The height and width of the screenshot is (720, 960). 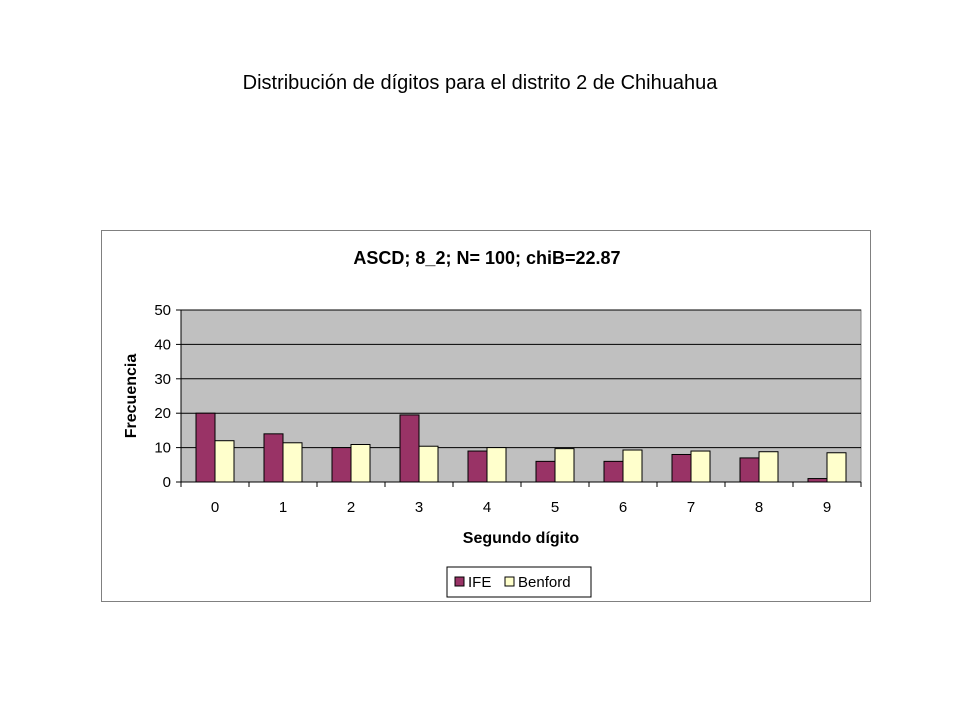 I want to click on x-tick-label: 5, so click(x=555, y=507).